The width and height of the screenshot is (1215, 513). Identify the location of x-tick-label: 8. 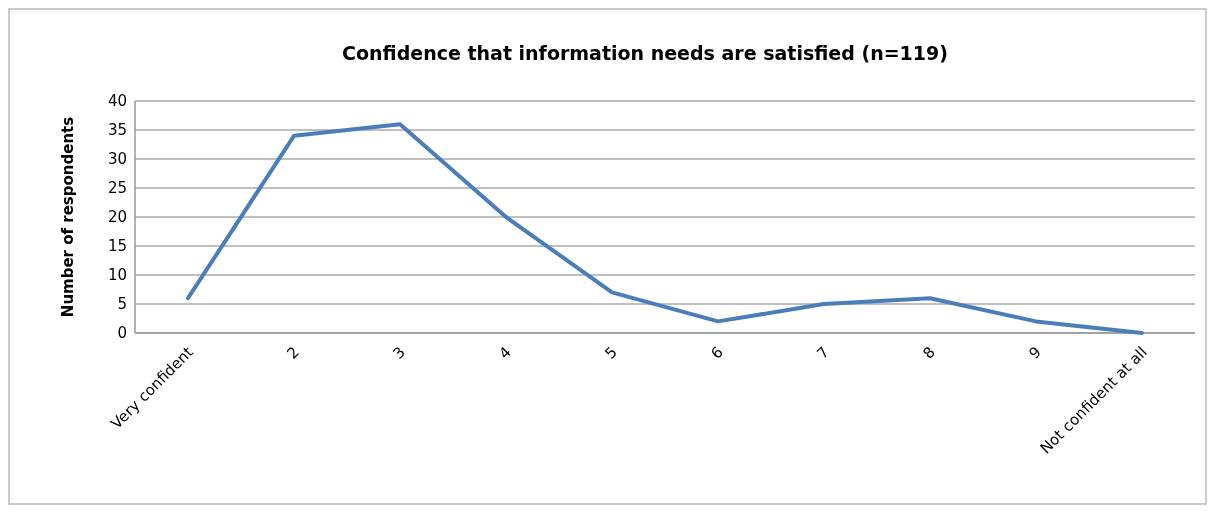
(929, 353).